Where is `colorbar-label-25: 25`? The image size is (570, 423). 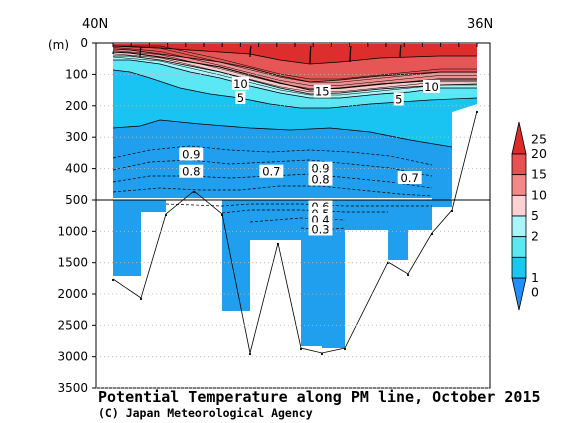
colorbar-label-25: 25 is located at coordinates (539, 139).